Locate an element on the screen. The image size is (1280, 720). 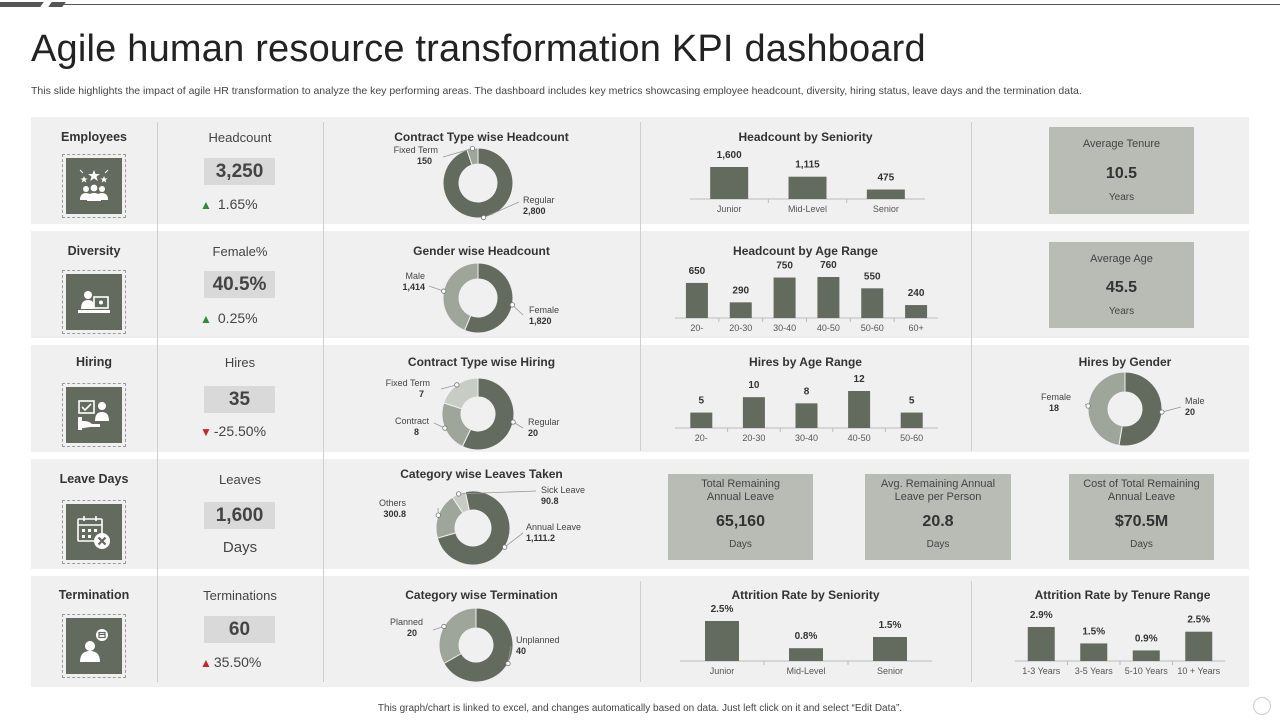
metric-label-leaves: Leaves is located at coordinates (240, 479).